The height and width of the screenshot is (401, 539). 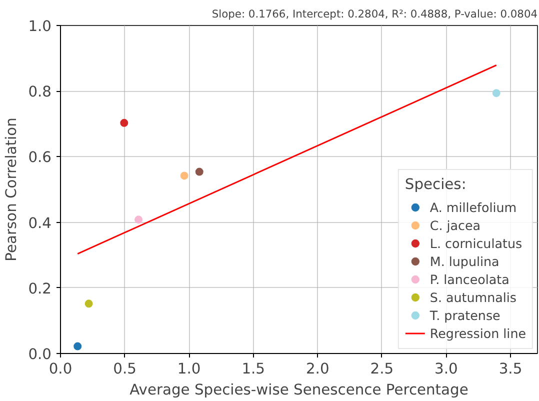 I want to click on y-axis-title: Pearson Correlation, so click(x=11, y=190).